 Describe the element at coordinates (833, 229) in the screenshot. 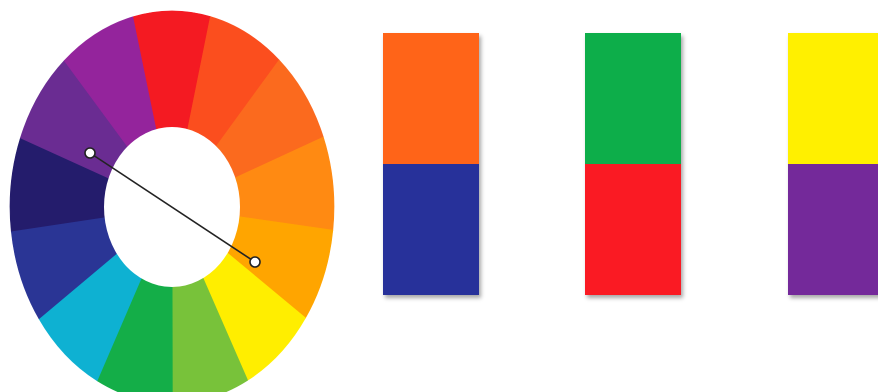

I see `swatch-violet` at that location.